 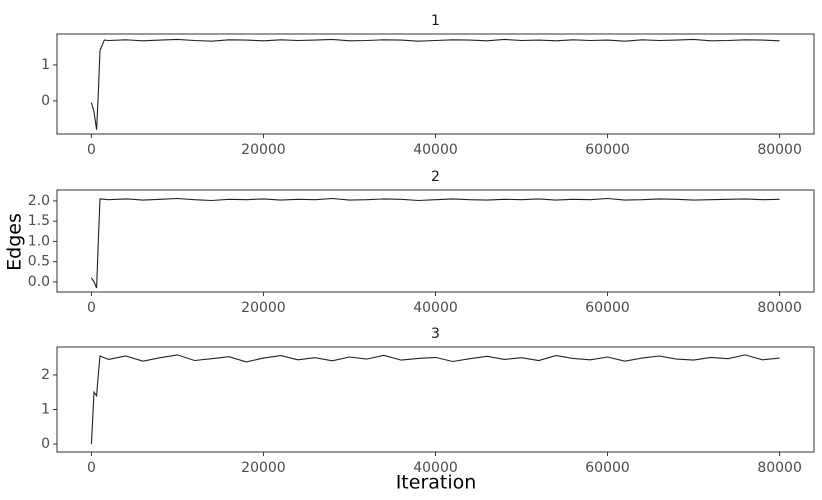 I want to click on y-axis-title: Edges, so click(x=15, y=242).